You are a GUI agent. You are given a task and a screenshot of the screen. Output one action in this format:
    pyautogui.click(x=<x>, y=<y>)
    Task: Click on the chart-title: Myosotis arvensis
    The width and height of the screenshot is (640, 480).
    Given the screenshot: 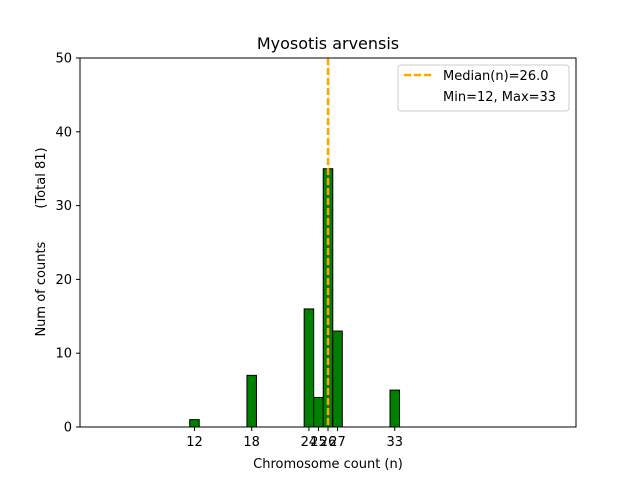 What is the action you would take?
    pyautogui.click(x=328, y=43)
    